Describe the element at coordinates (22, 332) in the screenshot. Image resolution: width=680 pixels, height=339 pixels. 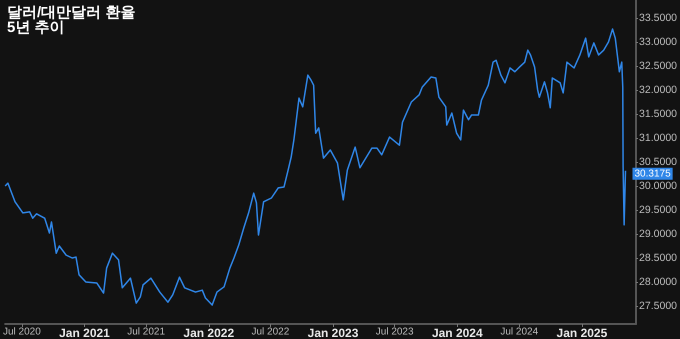
I see `x-tick-label: Jul 2020` at that location.